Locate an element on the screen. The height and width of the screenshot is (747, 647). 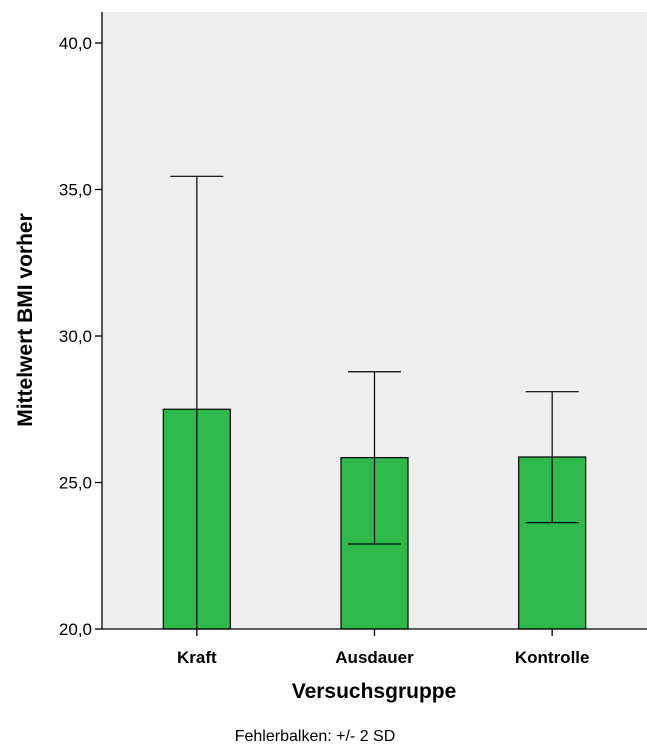
y-ticks-group: 20,0 25,0 30,0 35,0 40,0 is located at coordinates (80, 336).